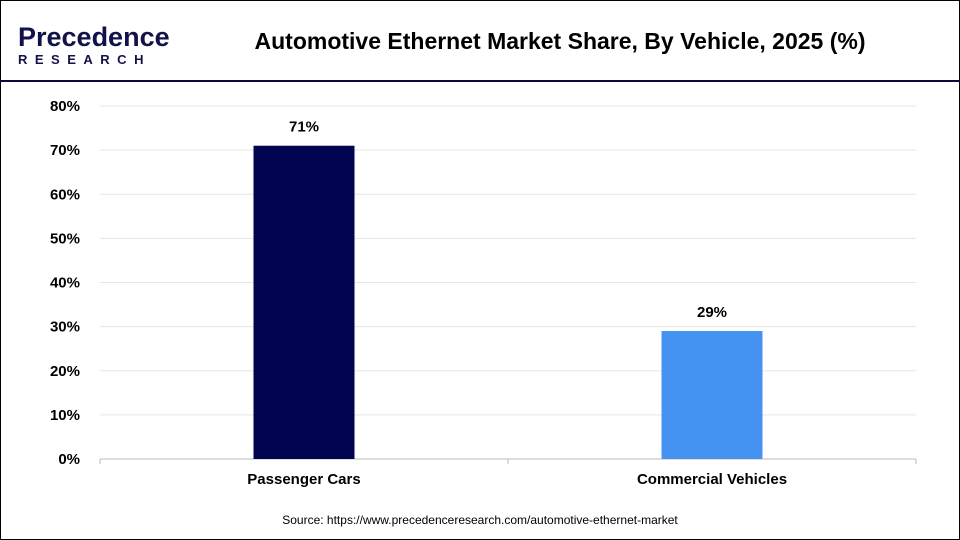 The image size is (960, 540). I want to click on data-label: 71%, so click(304, 127).